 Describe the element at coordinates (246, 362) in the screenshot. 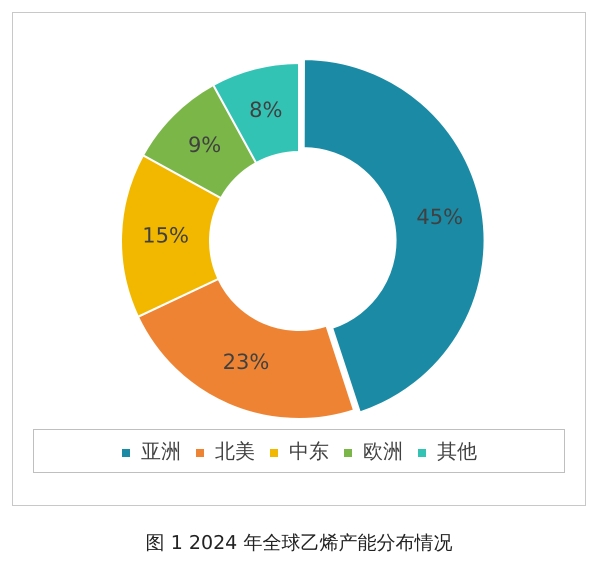

I see `data-label: 23%` at that location.